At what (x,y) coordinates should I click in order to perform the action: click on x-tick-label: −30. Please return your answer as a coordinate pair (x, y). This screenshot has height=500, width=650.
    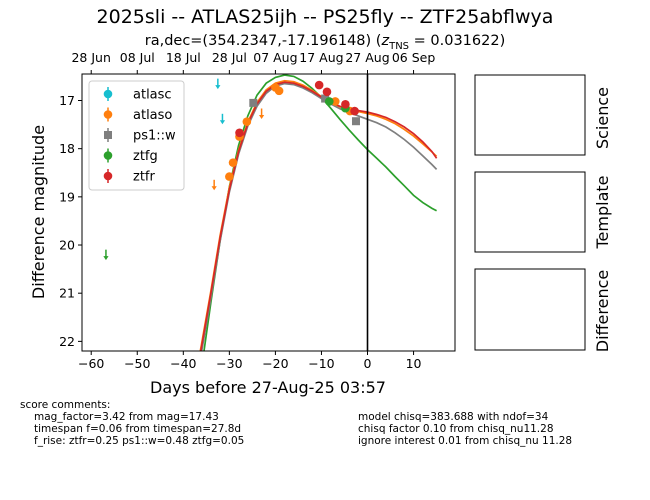
    Looking at the image, I should click on (229, 363).